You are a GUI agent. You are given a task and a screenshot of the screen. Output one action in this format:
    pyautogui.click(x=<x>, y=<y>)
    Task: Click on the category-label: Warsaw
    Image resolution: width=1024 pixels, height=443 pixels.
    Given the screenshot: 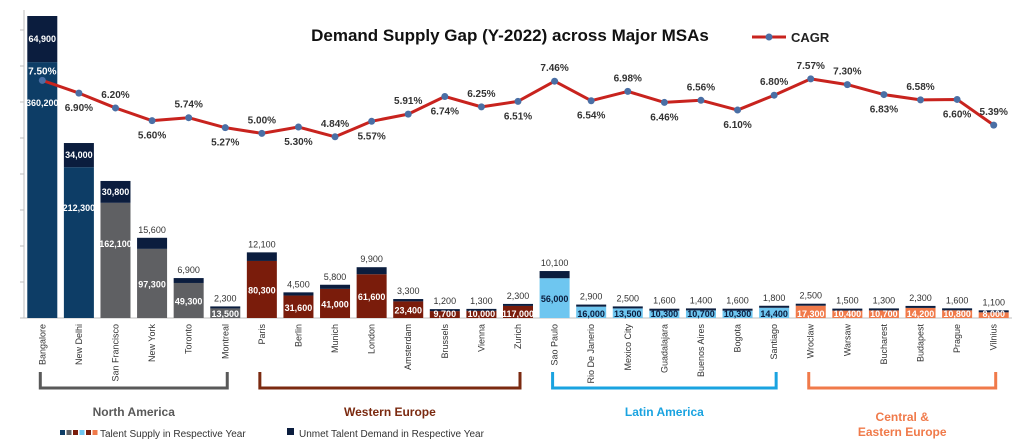 What is the action you would take?
    pyautogui.click(x=847, y=340)
    